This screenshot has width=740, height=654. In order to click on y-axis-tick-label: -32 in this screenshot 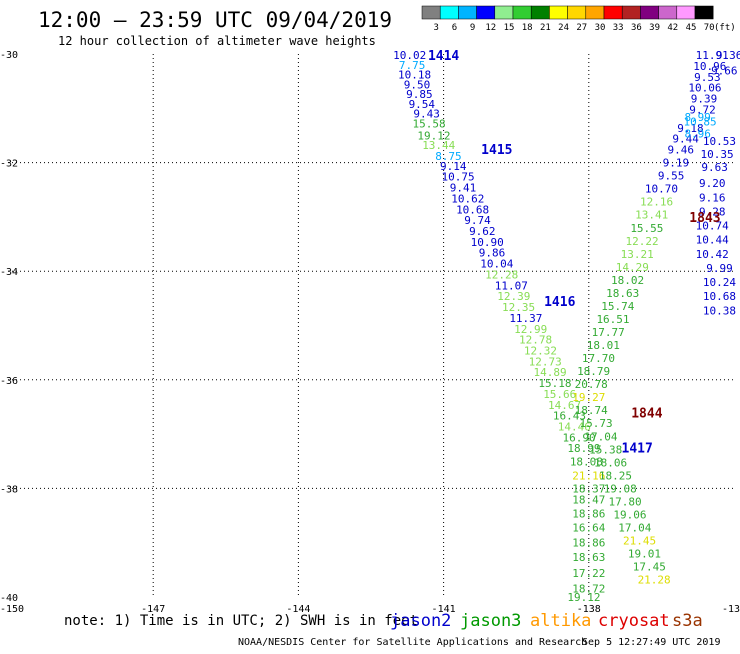, I will do `click(9, 164)`.